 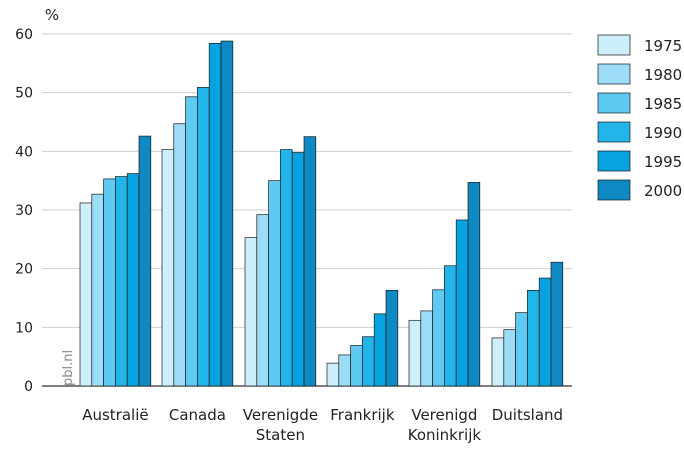 What do you see at coordinates (663, 104) in the screenshot?
I see `legend-label: 1985` at bounding box center [663, 104].